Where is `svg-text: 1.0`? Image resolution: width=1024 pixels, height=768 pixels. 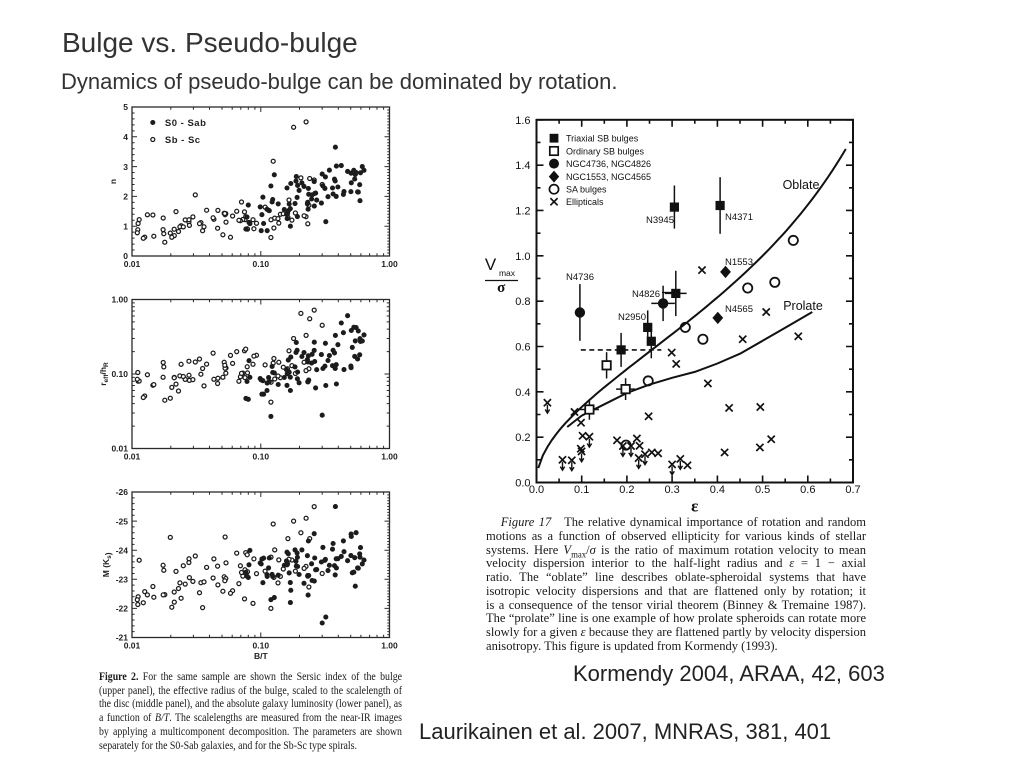 svg-text: 1.0 is located at coordinates (522, 257).